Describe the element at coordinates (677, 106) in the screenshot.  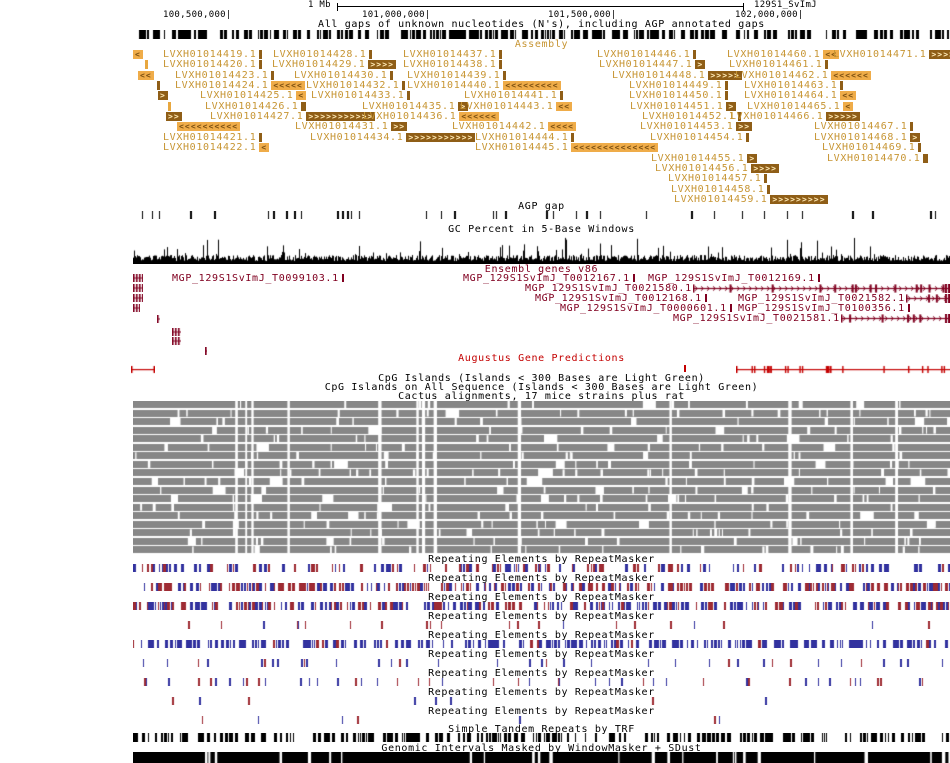
I see `assembly-contig-label: LVXH01014451.1` at that location.